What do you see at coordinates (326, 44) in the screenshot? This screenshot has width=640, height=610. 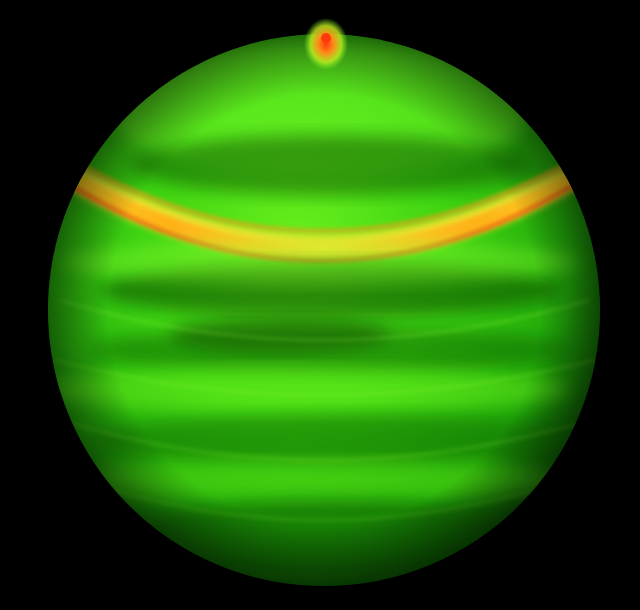 I see `pole-hotspot` at bounding box center [326, 44].